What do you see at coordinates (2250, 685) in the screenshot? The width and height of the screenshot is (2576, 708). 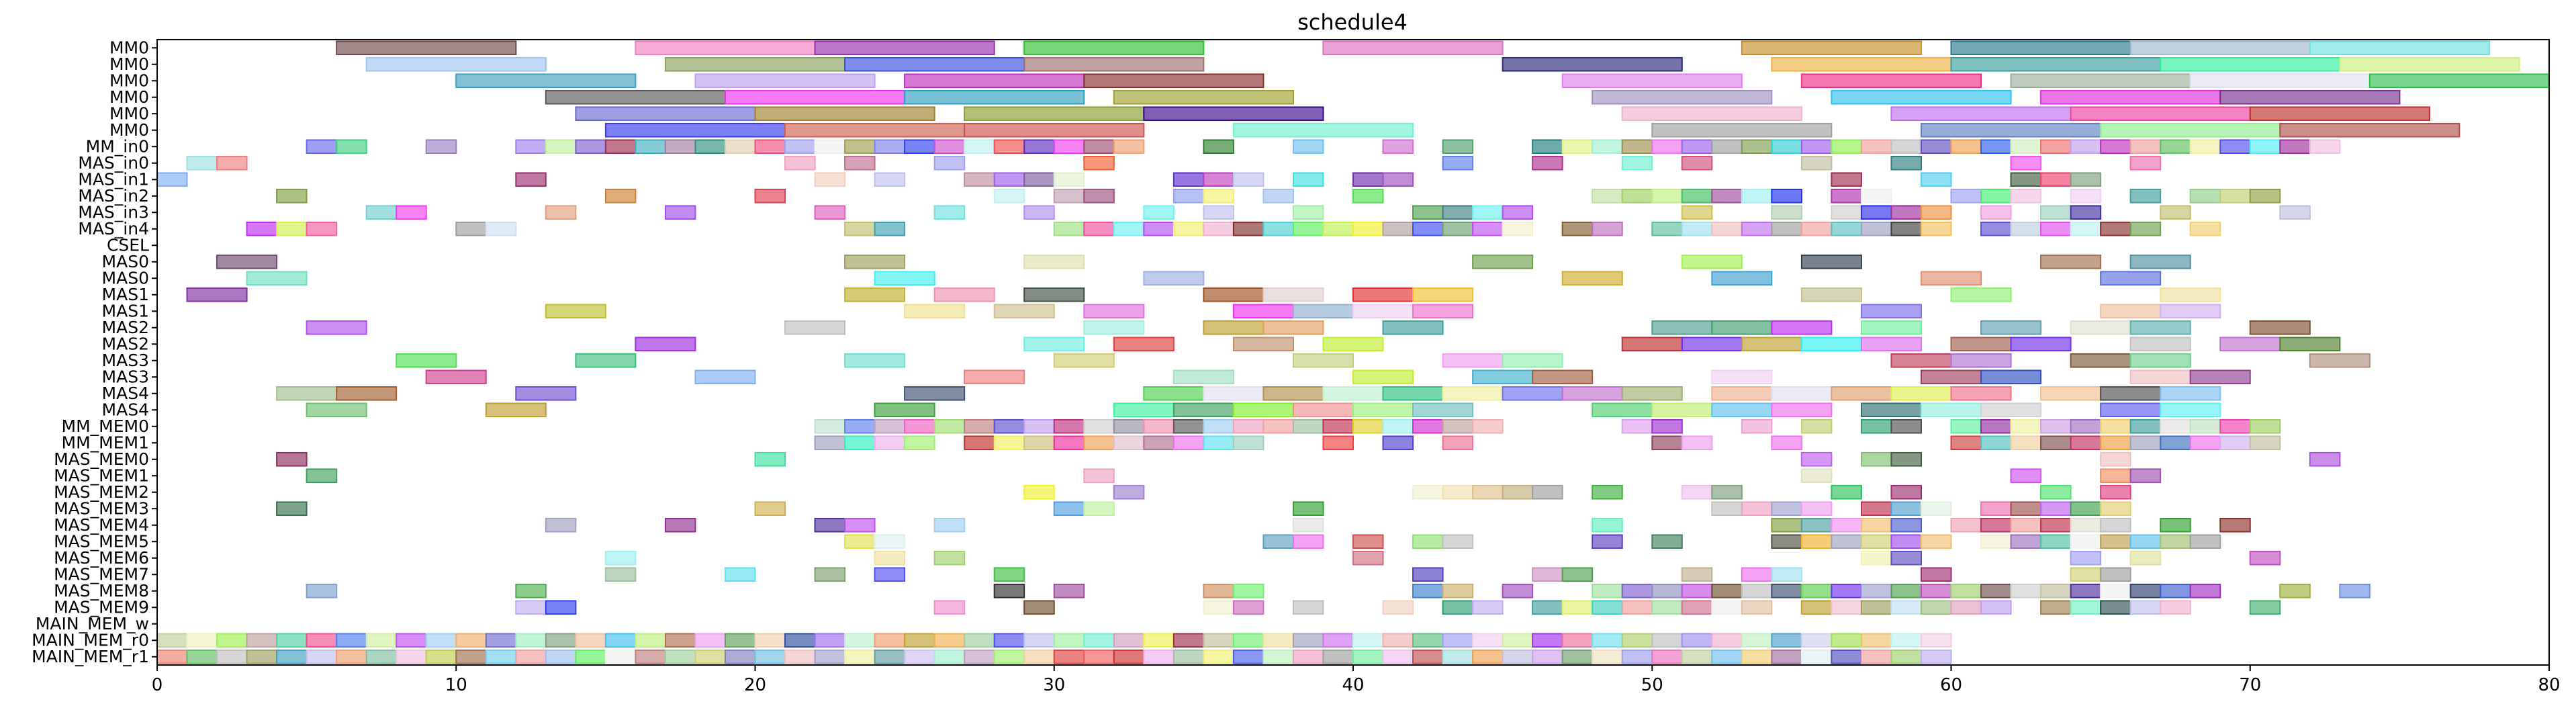 I see `x-tick-label: 70` at bounding box center [2250, 685].